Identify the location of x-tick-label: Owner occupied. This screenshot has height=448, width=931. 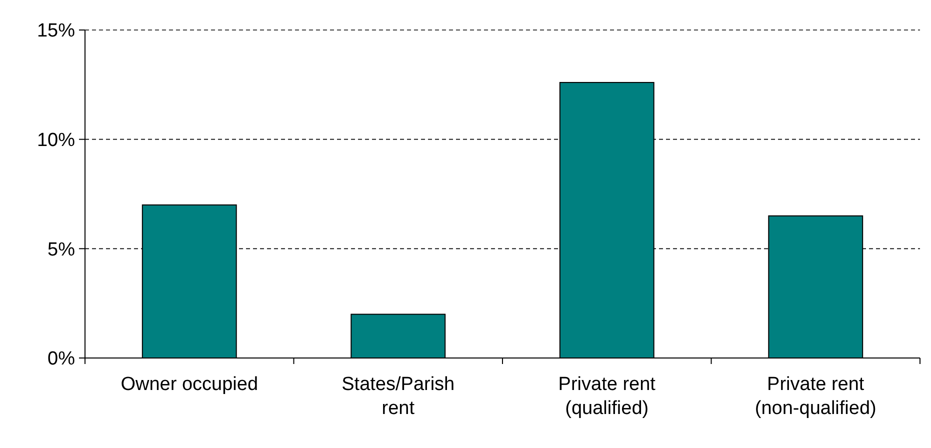
(189, 384).